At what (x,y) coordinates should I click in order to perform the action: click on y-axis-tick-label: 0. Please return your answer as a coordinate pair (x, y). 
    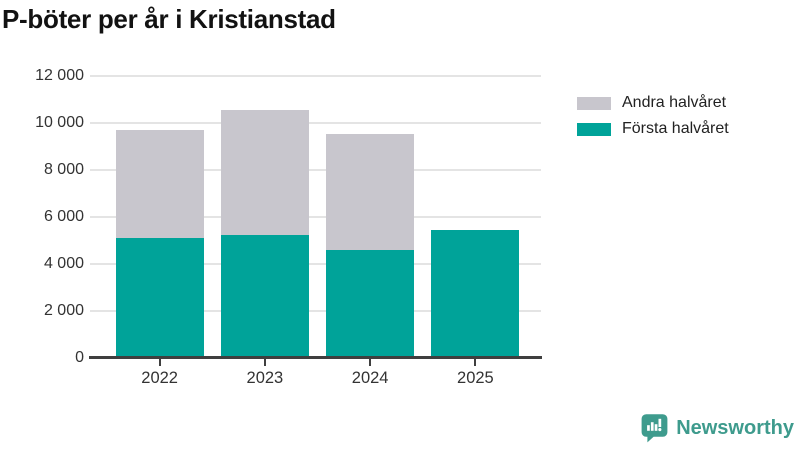
    Looking at the image, I should click on (79, 357).